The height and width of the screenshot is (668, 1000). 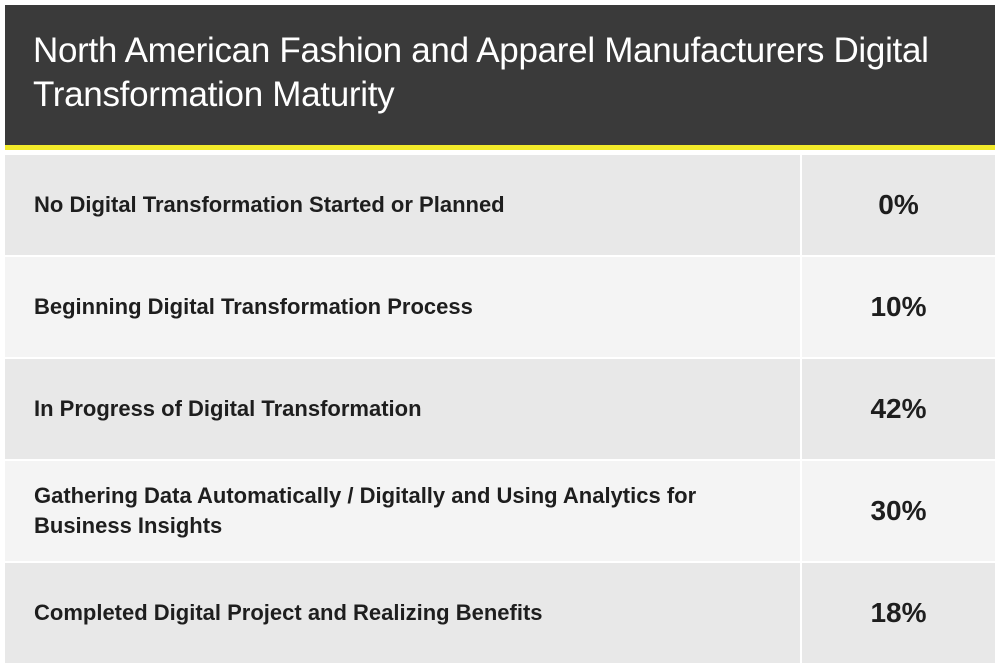 What do you see at coordinates (402, 307) in the screenshot?
I see `row-label: Beginning Digital Transformation Process` at bounding box center [402, 307].